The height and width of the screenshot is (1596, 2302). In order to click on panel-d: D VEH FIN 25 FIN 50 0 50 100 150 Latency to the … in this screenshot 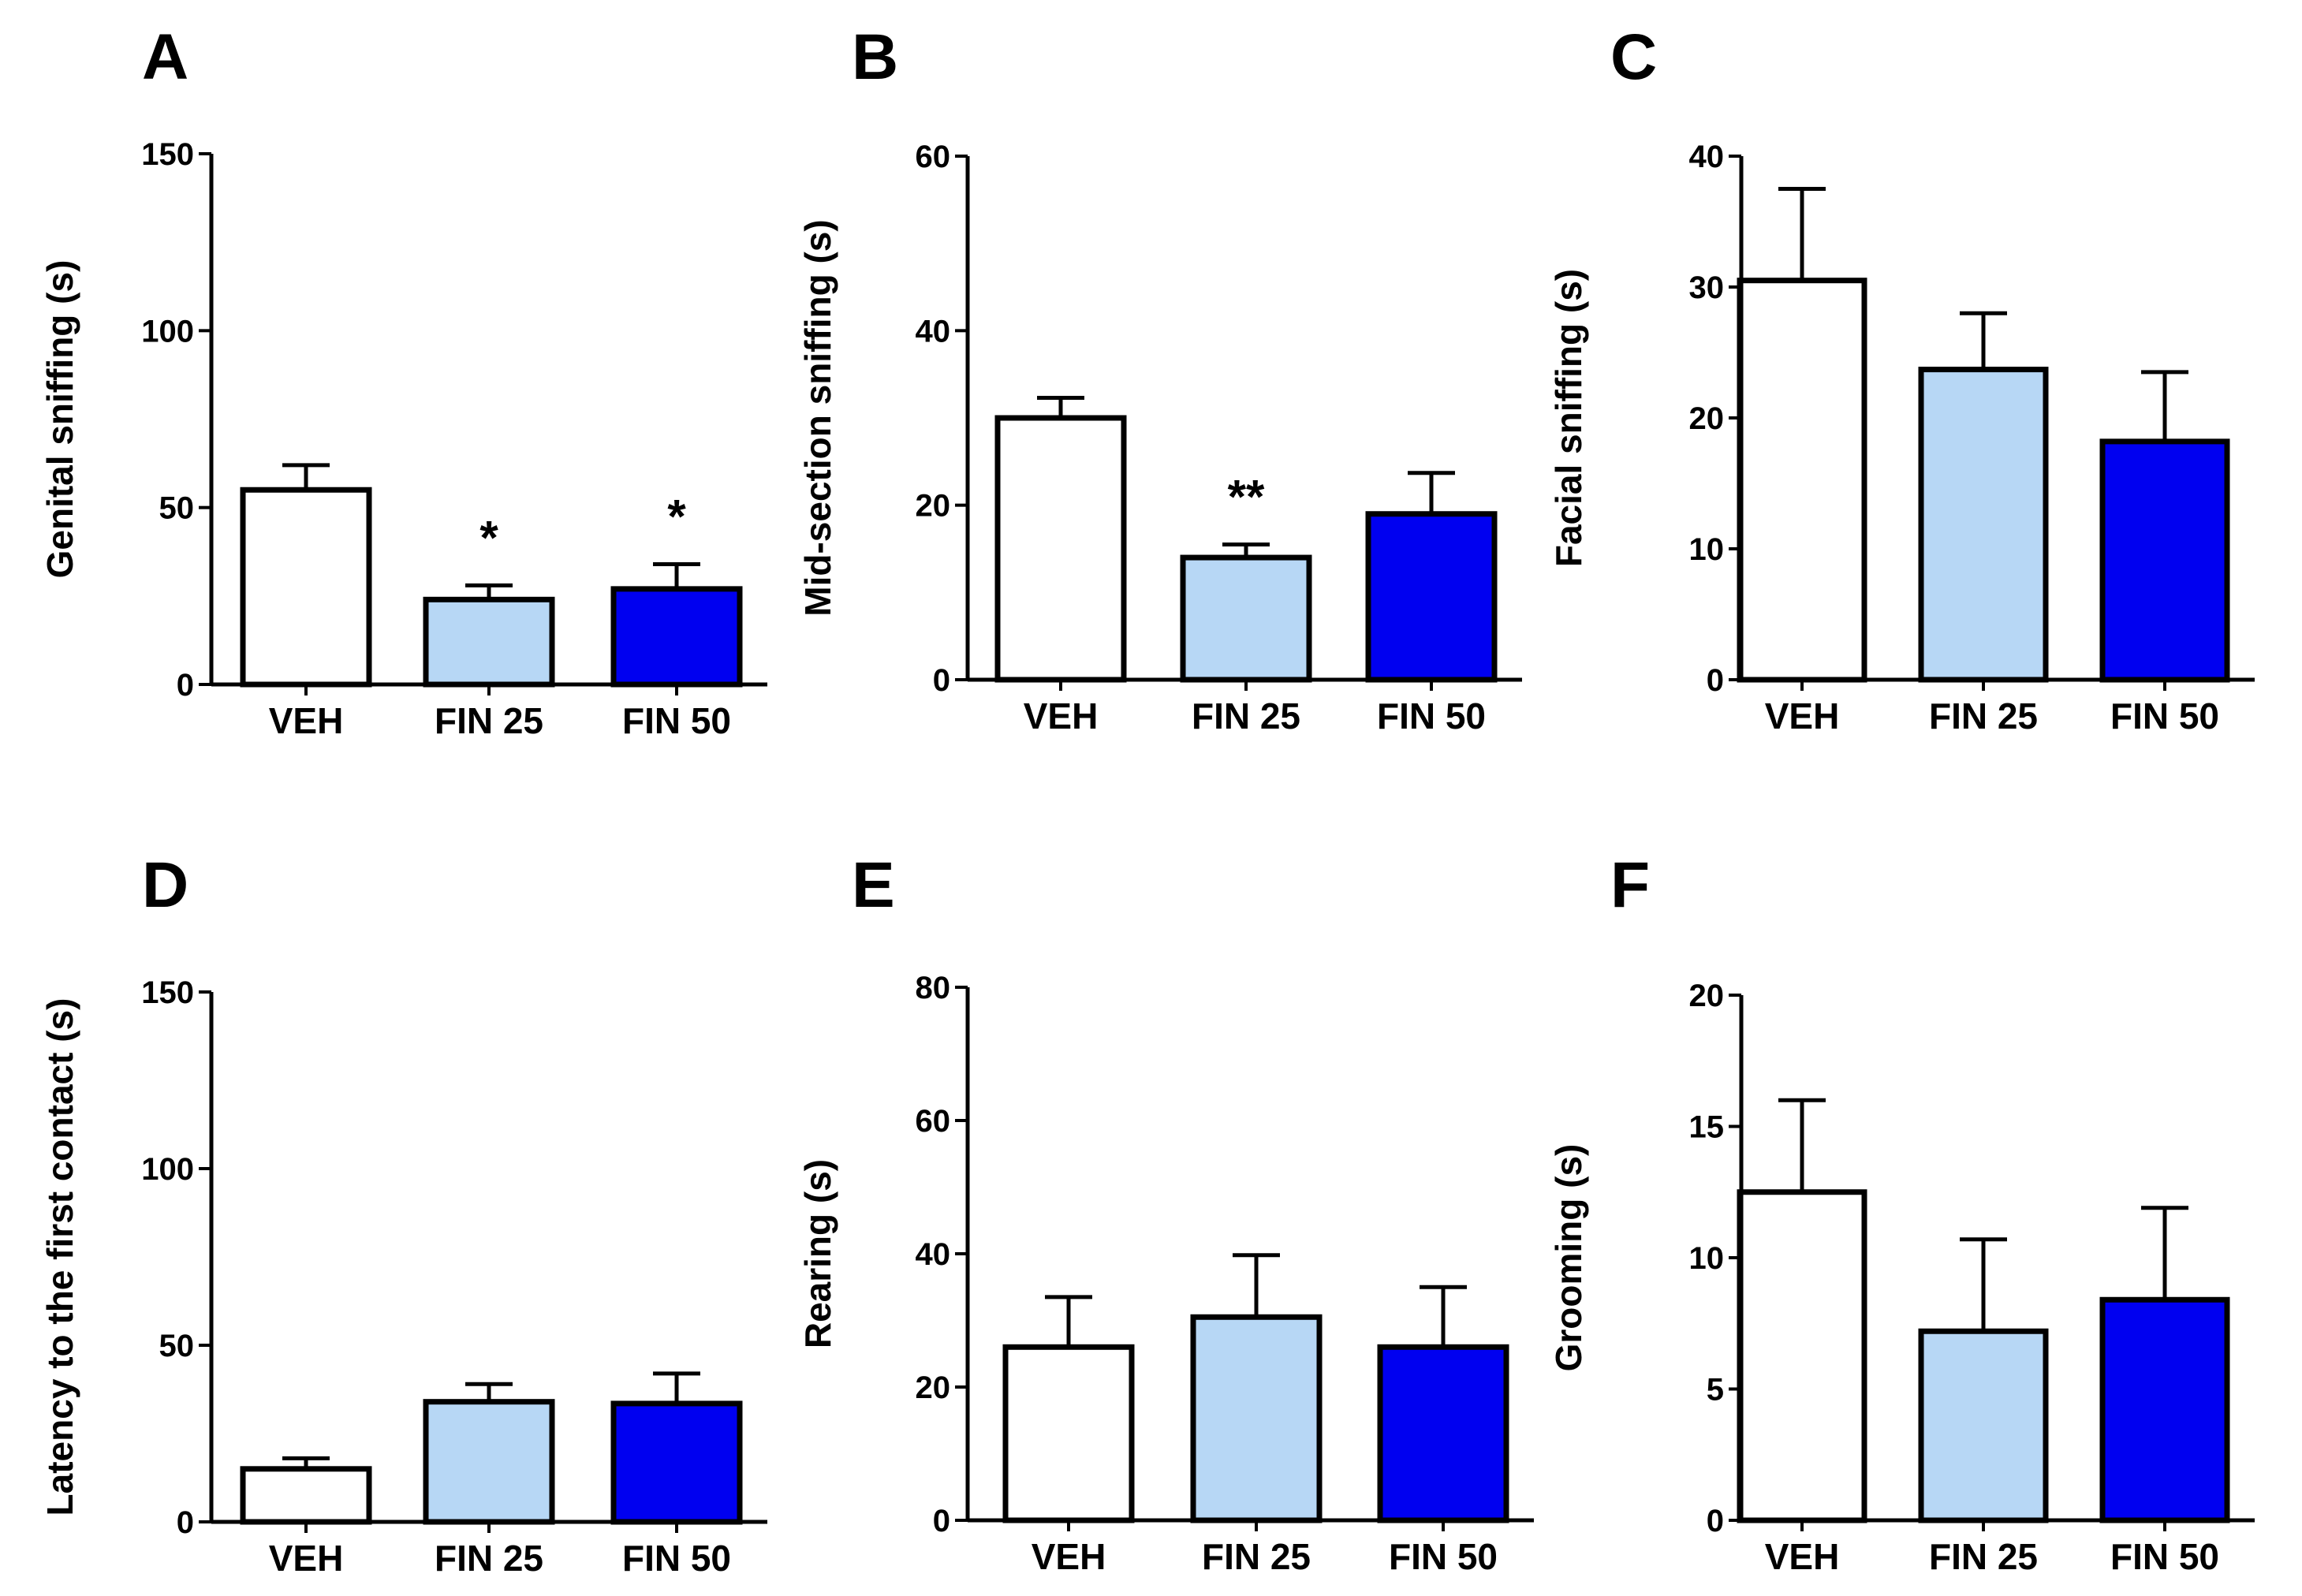, I will do `click(403, 1214)`.